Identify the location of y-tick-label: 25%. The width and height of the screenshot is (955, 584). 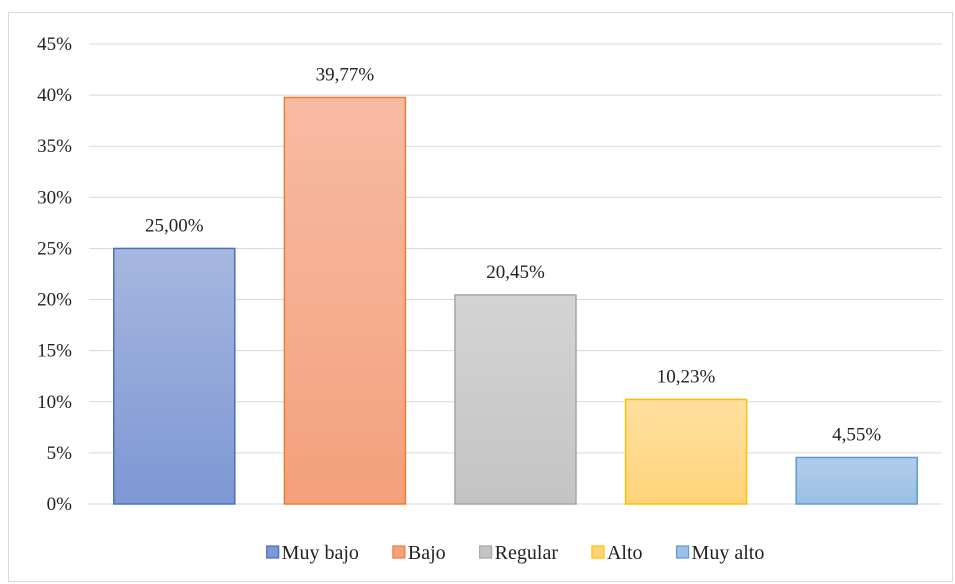
(54, 248).